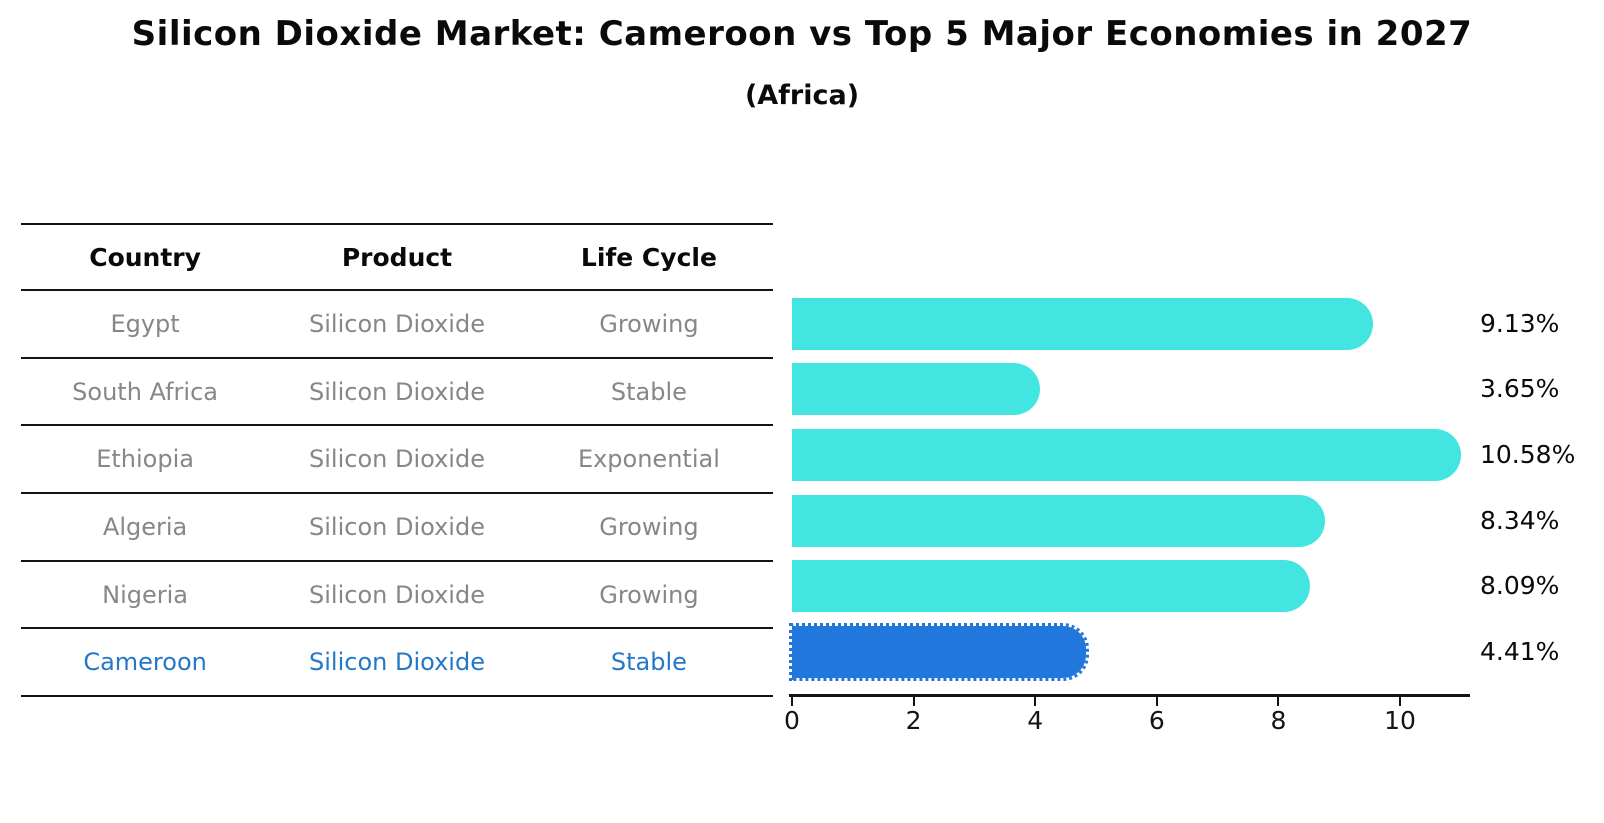  Describe the element at coordinates (792, 720) in the screenshot. I see `x-tick-label: 0` at that location.